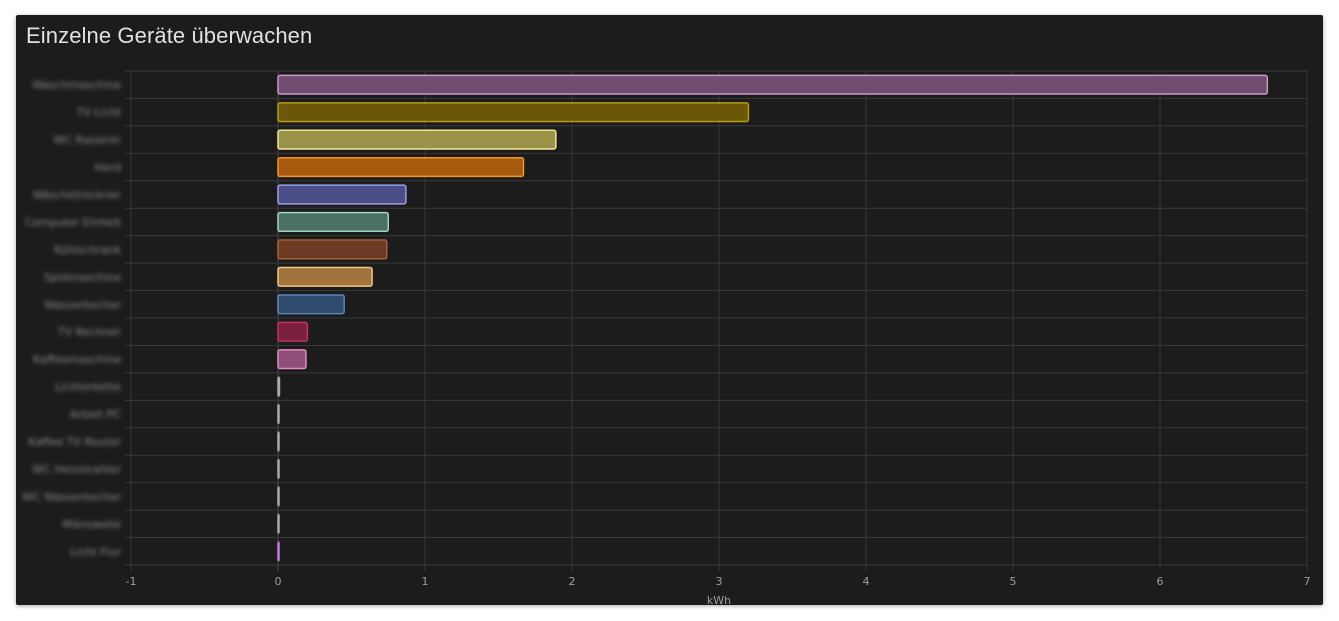 This screenshot has height=621, width=1339. Describe the element at coordinates (77, 195) in the screenshot. I see `category-label: Wäschetrockner` at that location.